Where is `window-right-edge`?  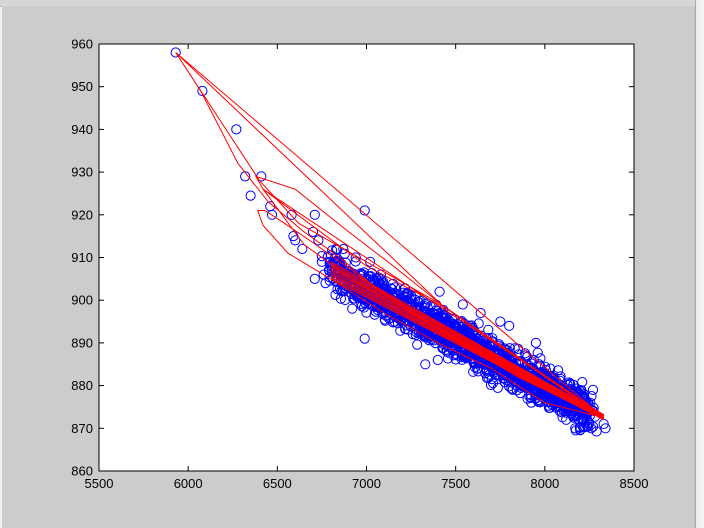
window-right-edge is located at coordinates (699, 264).